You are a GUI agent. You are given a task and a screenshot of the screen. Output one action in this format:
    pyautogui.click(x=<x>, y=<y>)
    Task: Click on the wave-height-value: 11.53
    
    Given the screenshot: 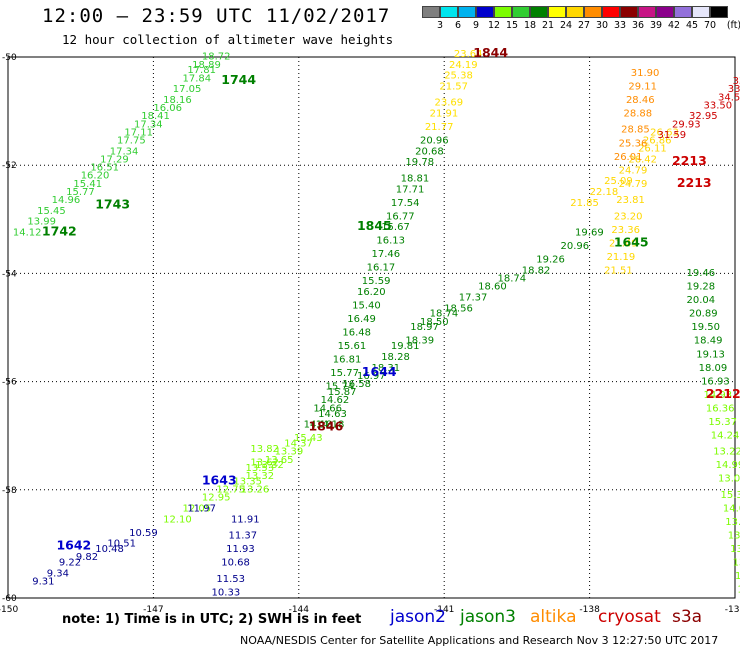 What is the action you would take?
    pyautogui.click(x=230, y=579)
    